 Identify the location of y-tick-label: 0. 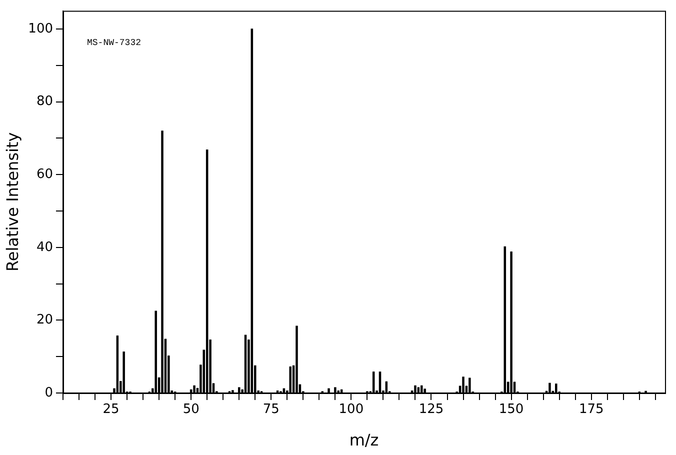
(48, 392).